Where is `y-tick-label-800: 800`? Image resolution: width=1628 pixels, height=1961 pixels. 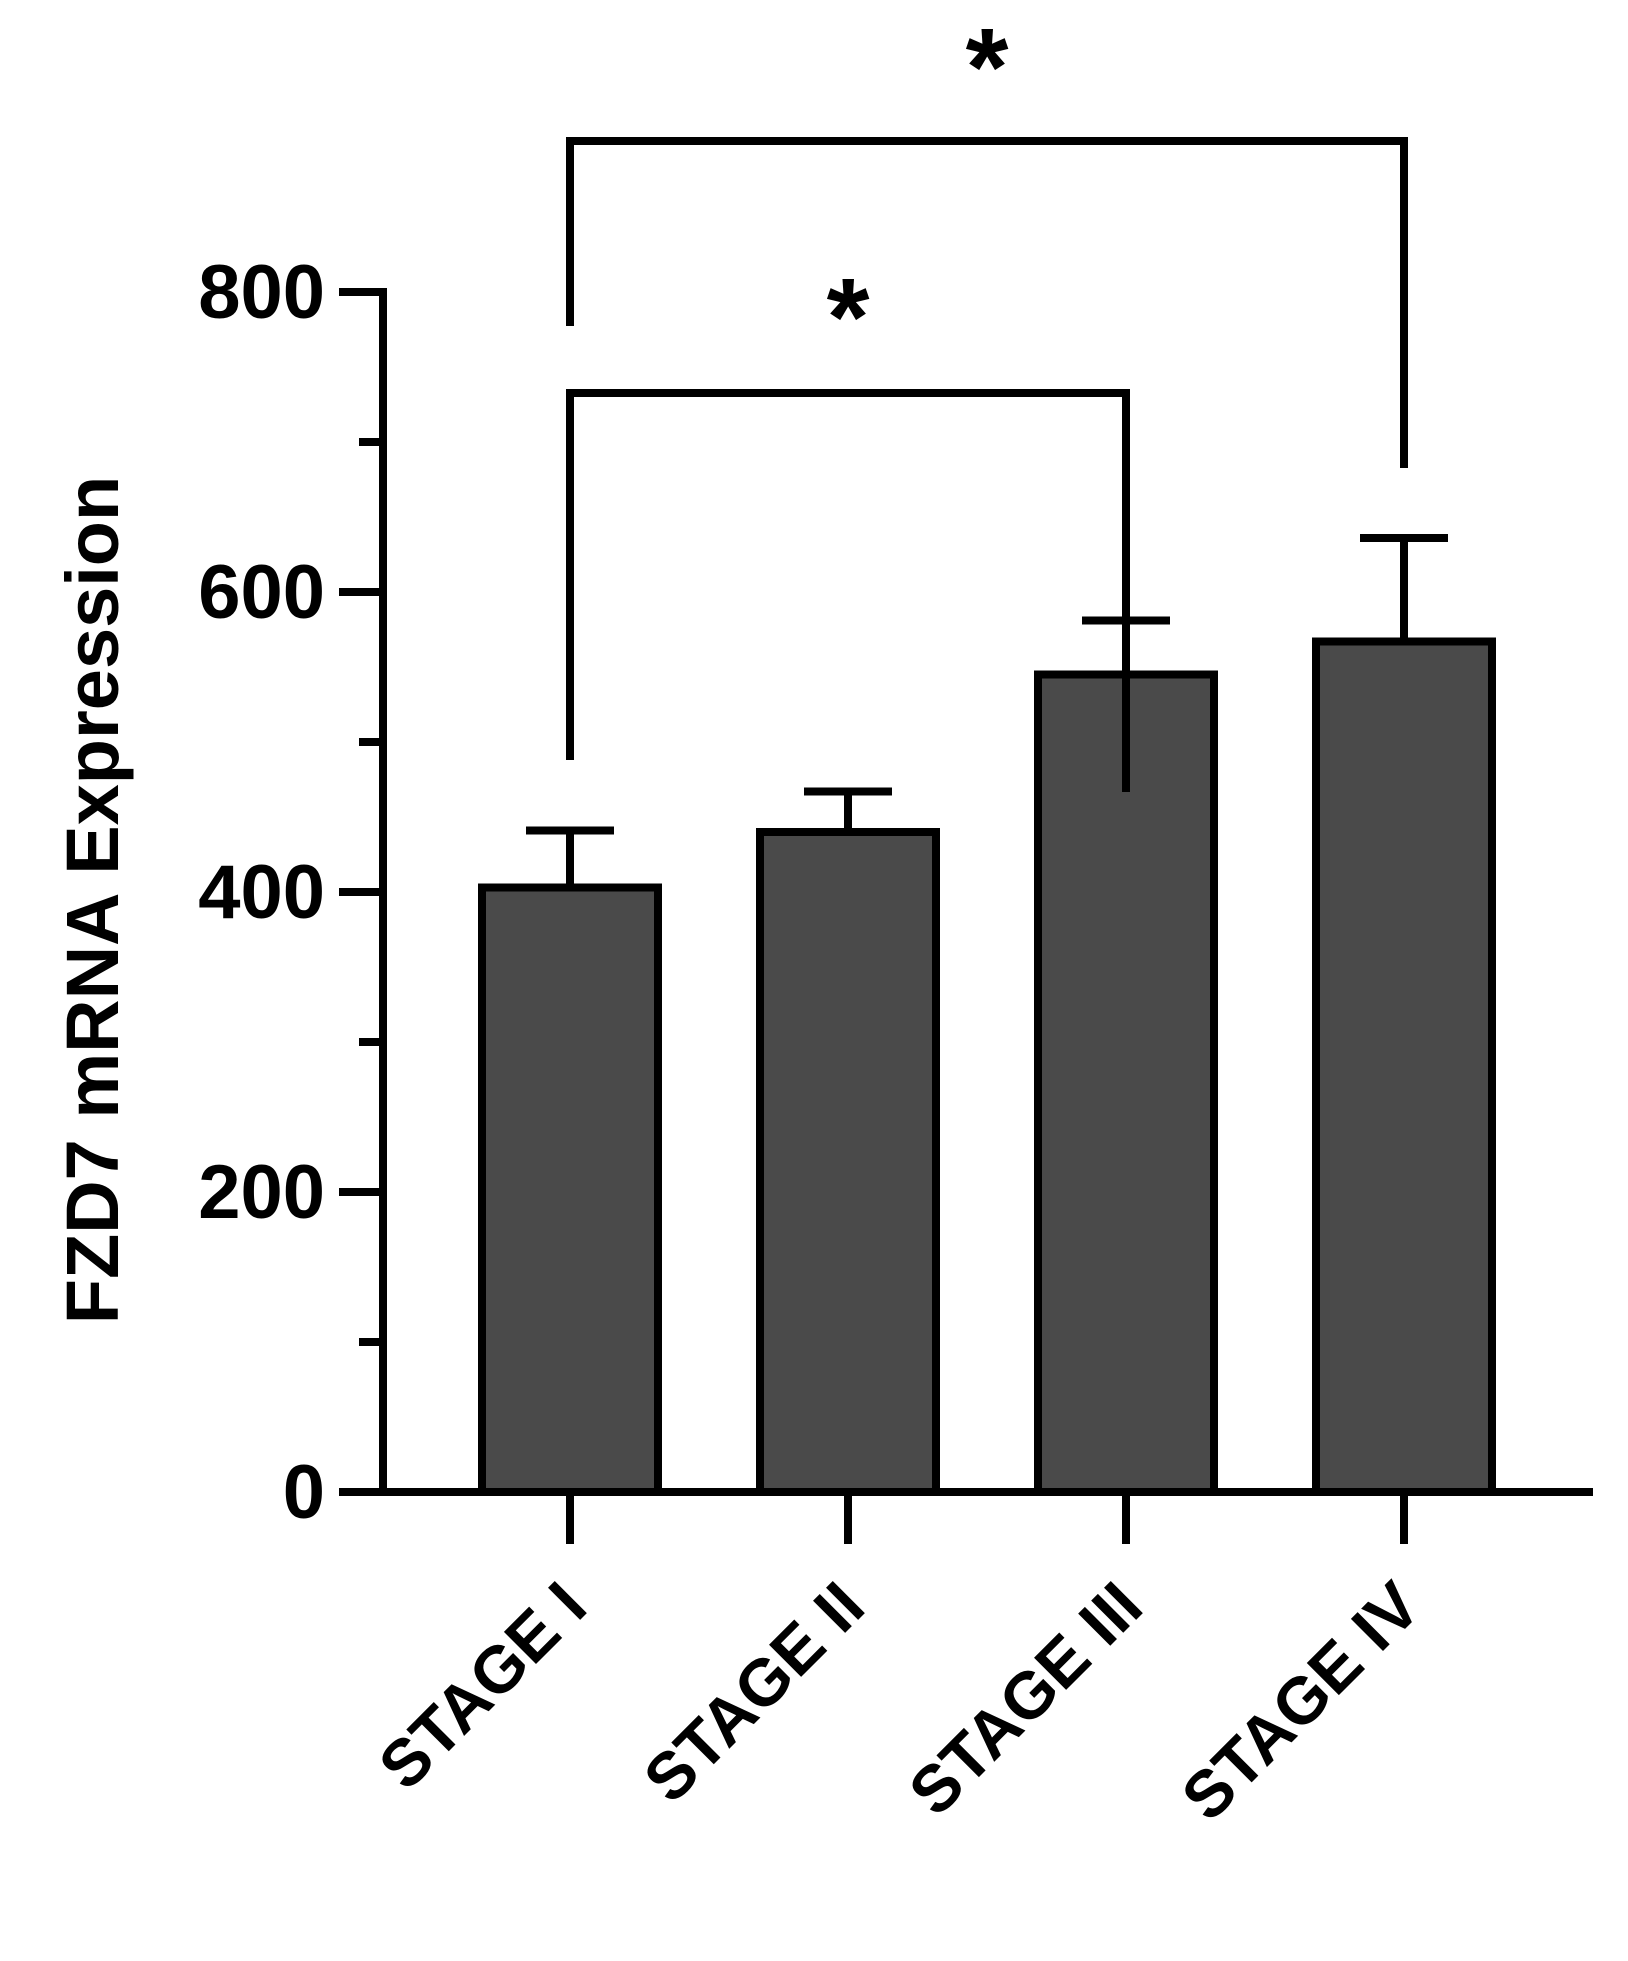 y-tick-label-800: 800 is located at coordinates (261, 292).